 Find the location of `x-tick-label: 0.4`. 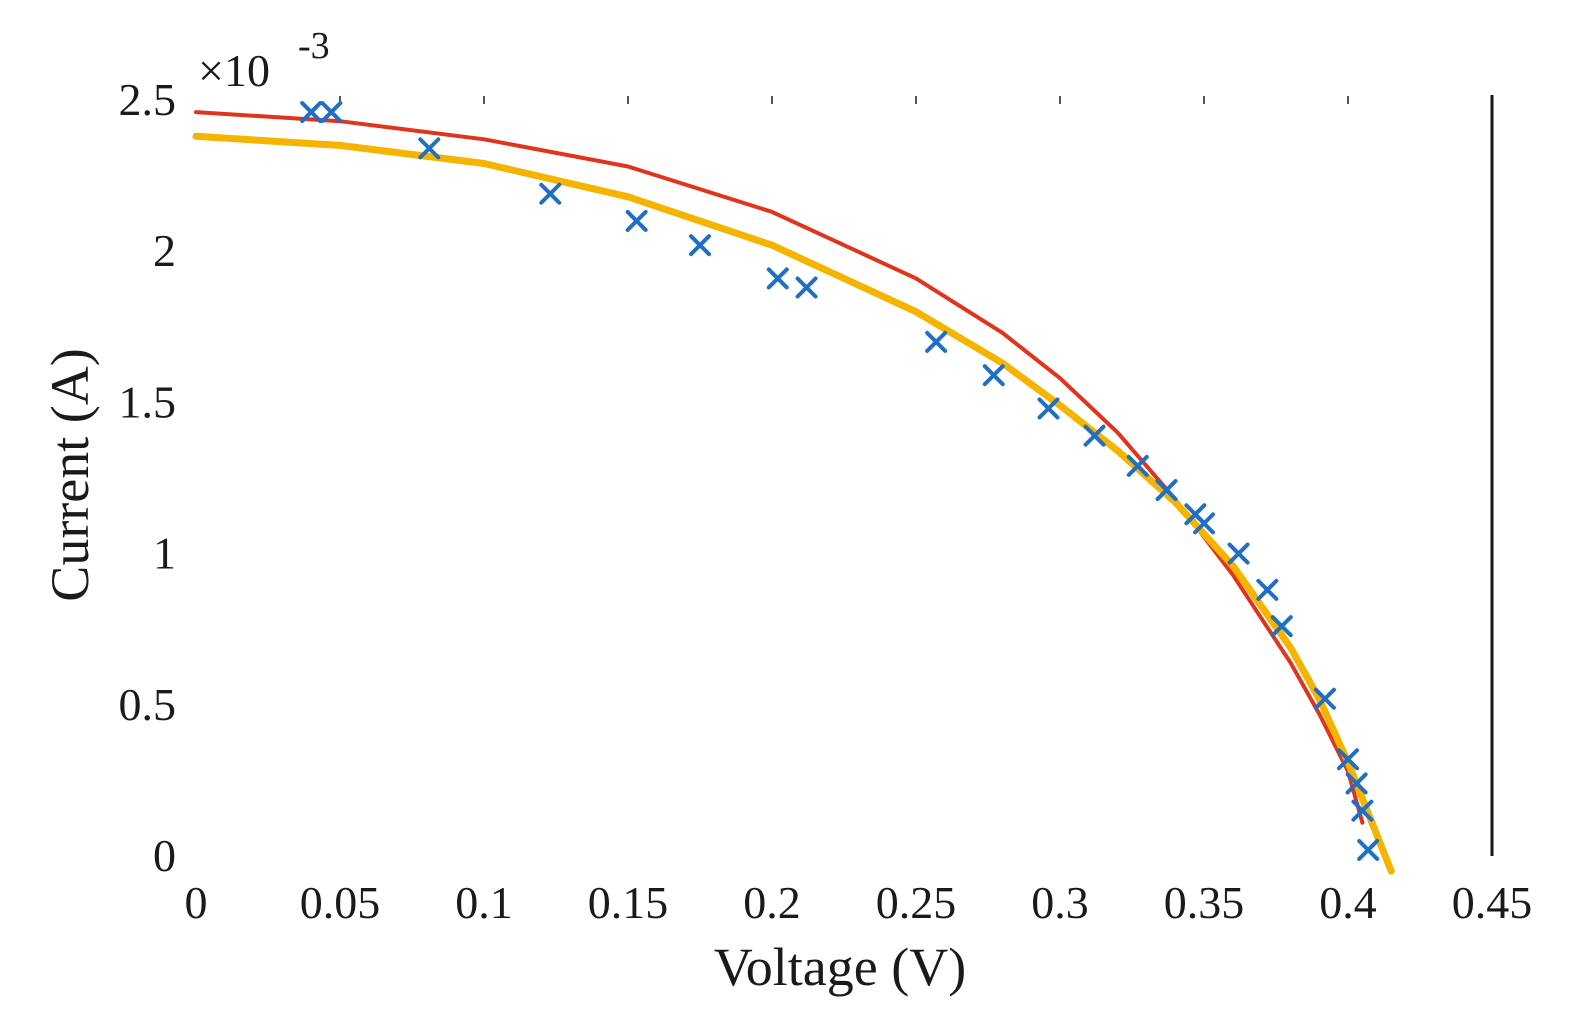

x-tick-label: 0.4 is located at coordinates (1348, 902).